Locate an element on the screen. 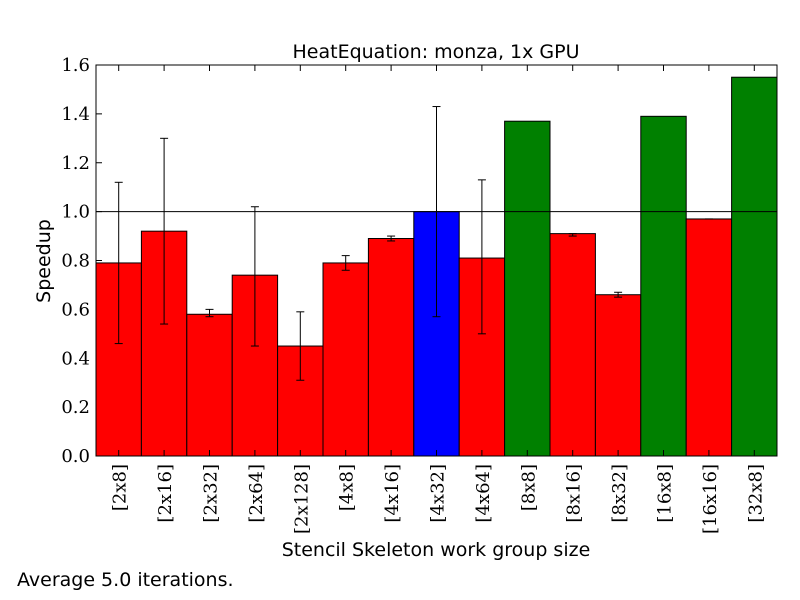 This screenshot has width=800, height=600. x-tick-label: [2x16] is located at coordinates (165, 493).